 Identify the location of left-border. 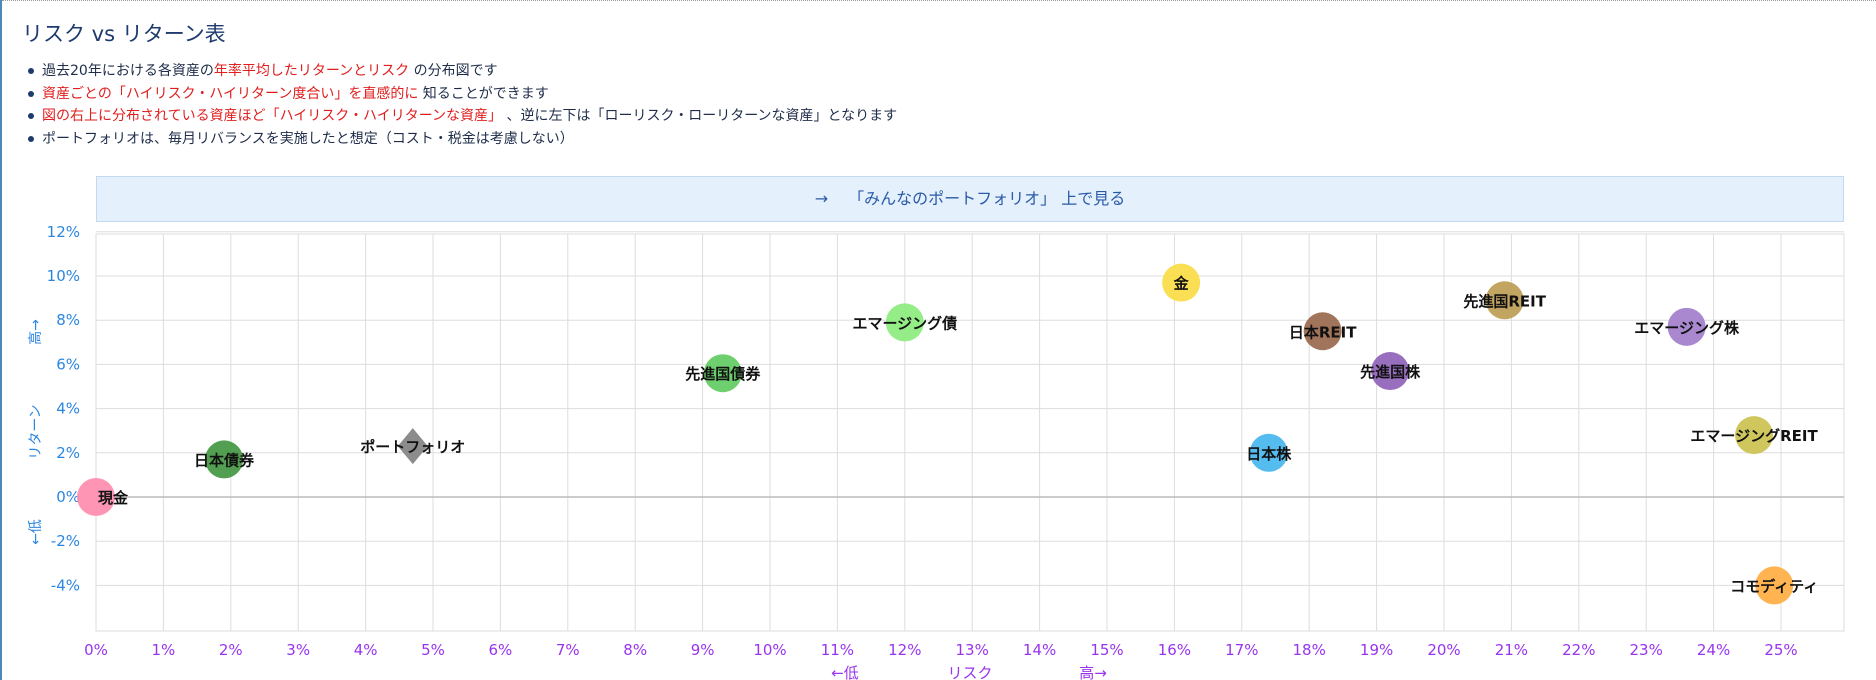
(1, 340).